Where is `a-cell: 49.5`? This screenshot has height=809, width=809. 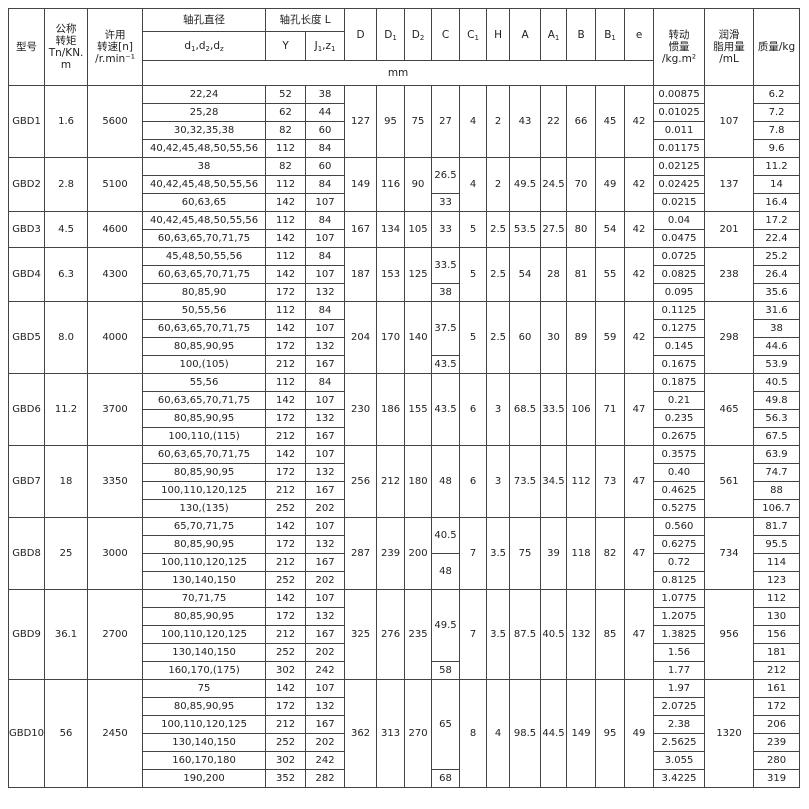 a-cell: 49.5 is located at coordinates (525, 184).